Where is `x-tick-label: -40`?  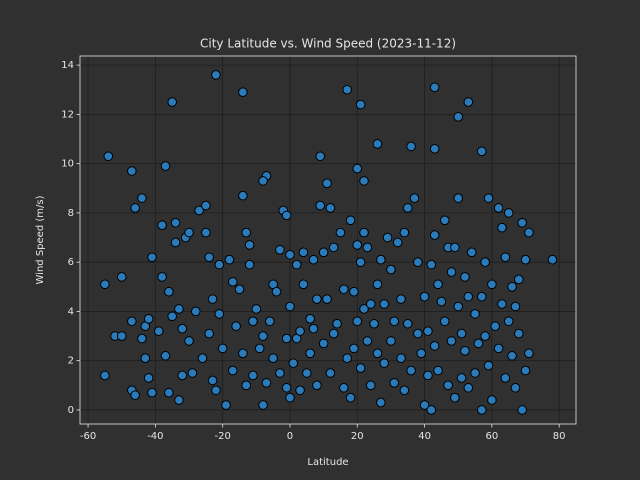
x-tick-label: -40 is located at coordinates (155, 436).